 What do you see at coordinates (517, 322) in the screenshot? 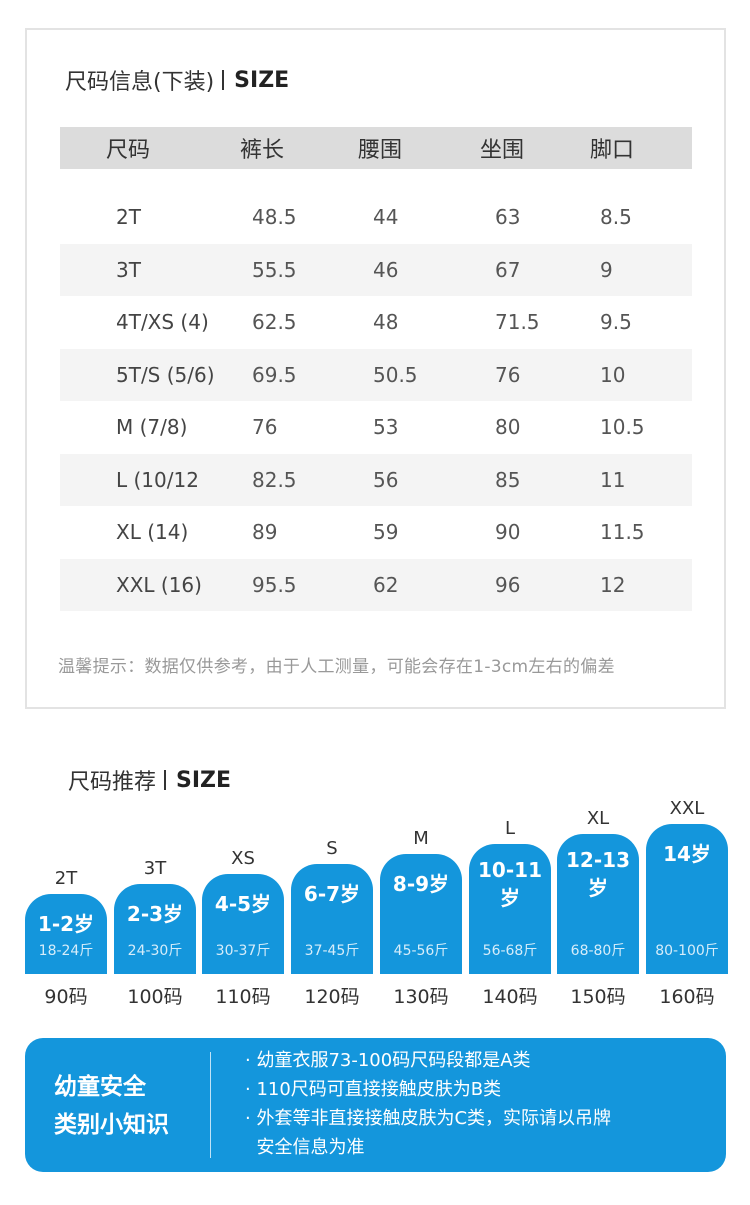
I see `cell-hip: 71.5` at bounding box center [517, 322].